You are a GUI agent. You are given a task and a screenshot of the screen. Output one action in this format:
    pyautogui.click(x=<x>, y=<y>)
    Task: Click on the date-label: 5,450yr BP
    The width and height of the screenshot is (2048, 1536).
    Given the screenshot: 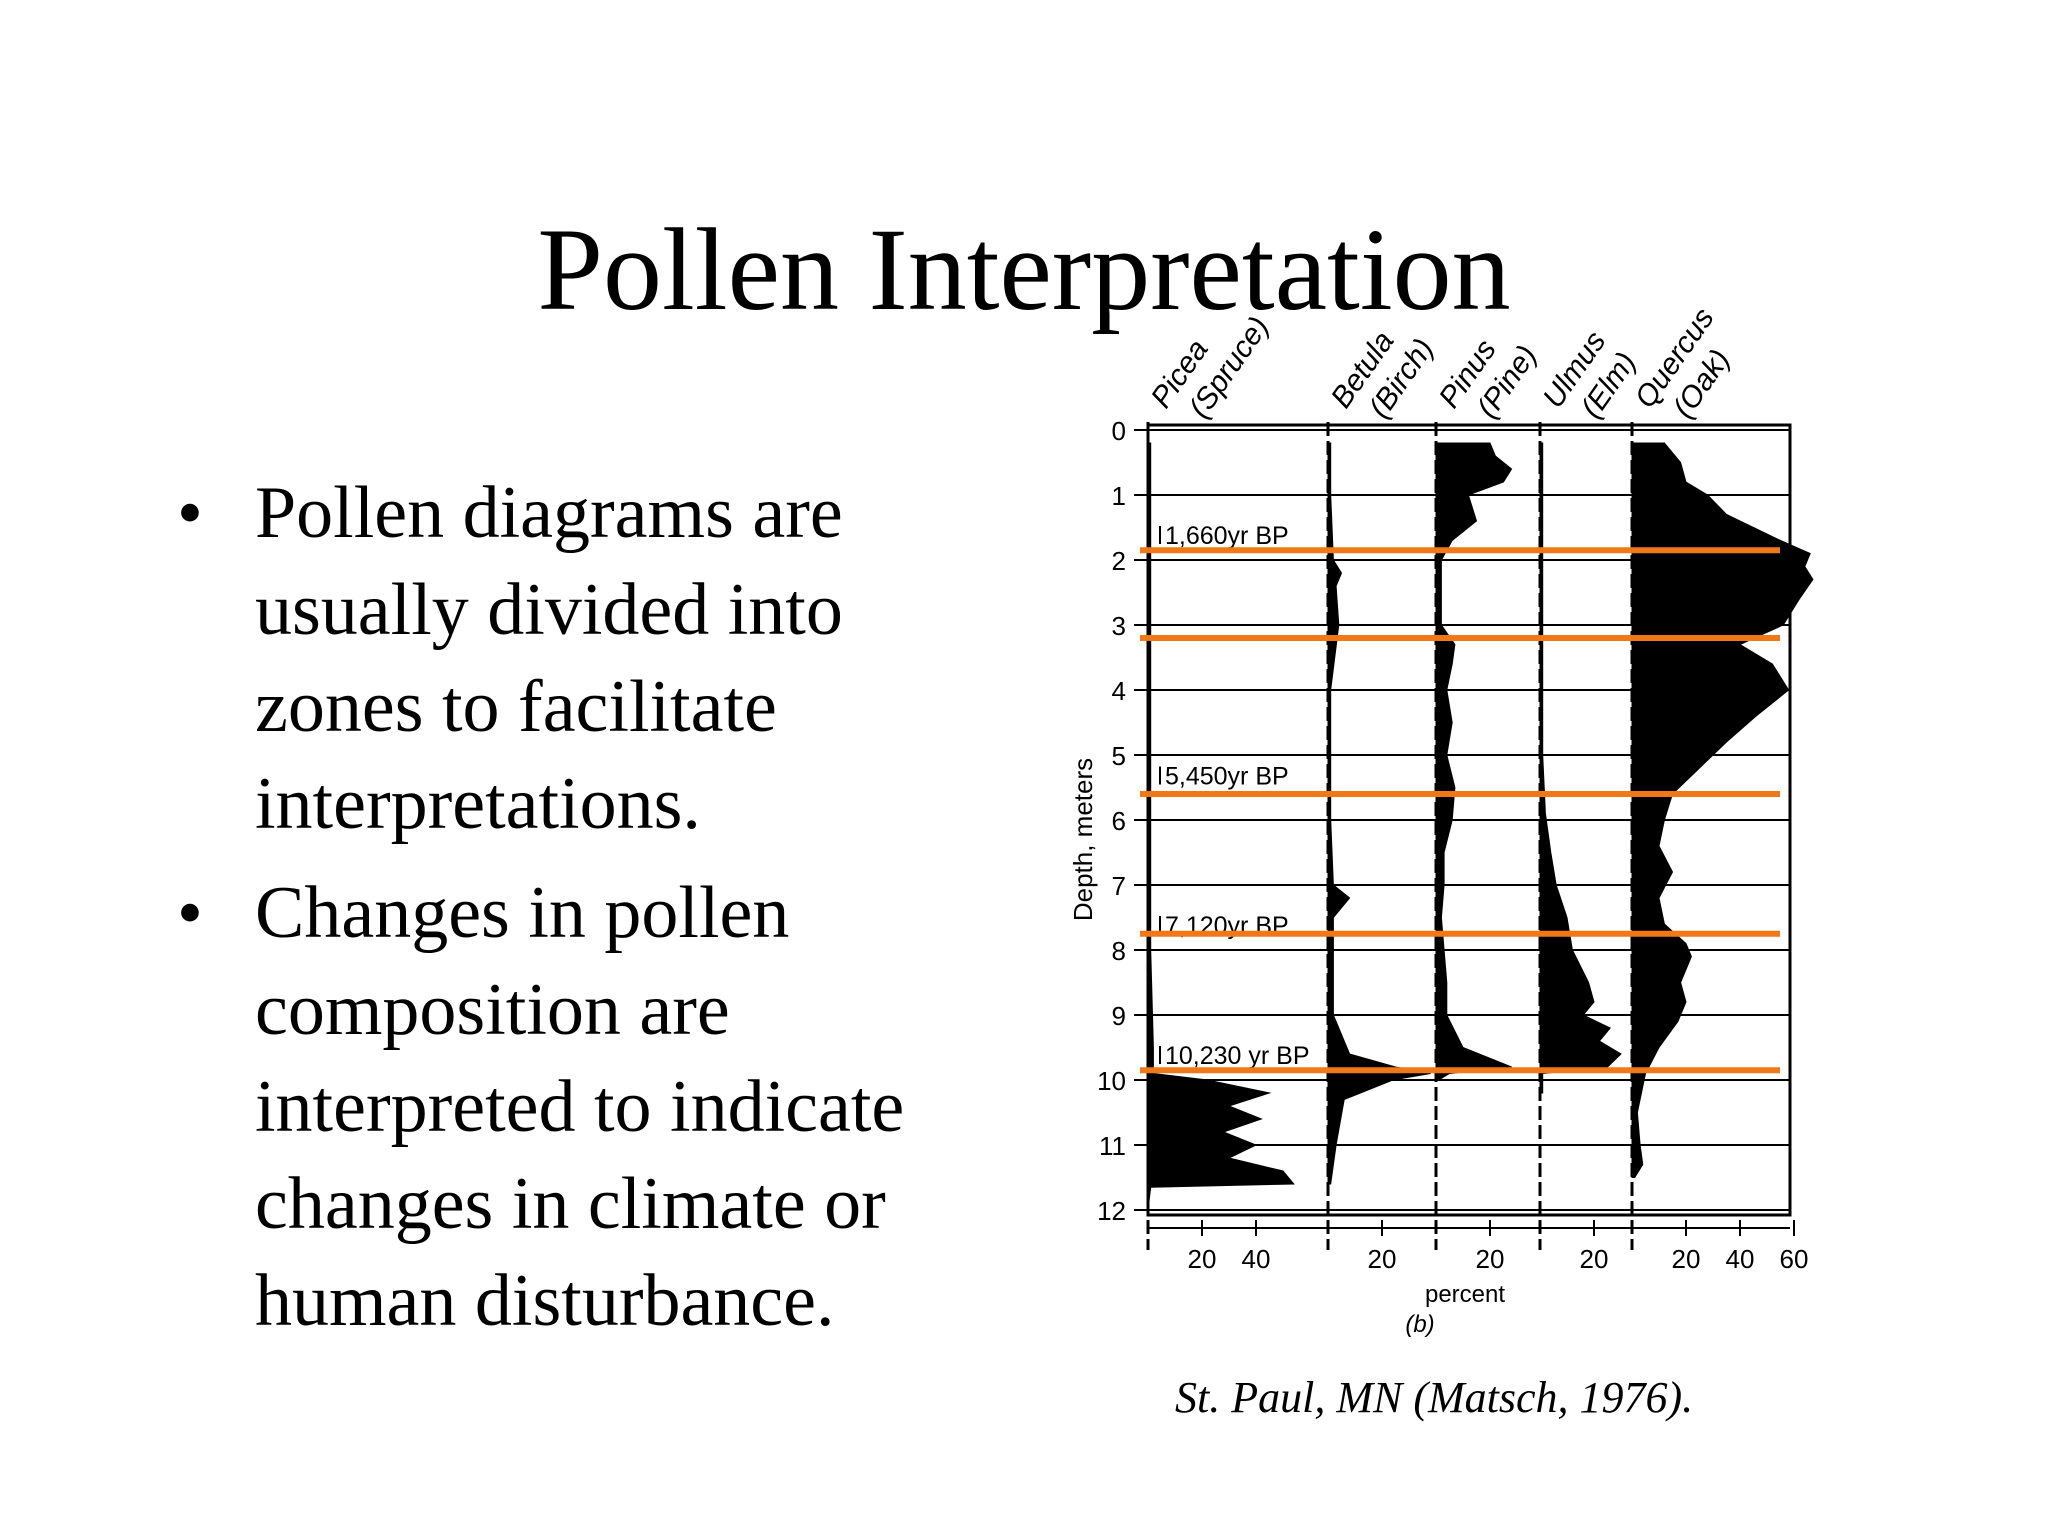 What is the action you would take?
    pyautogui.click(x=1227, y=777)
    